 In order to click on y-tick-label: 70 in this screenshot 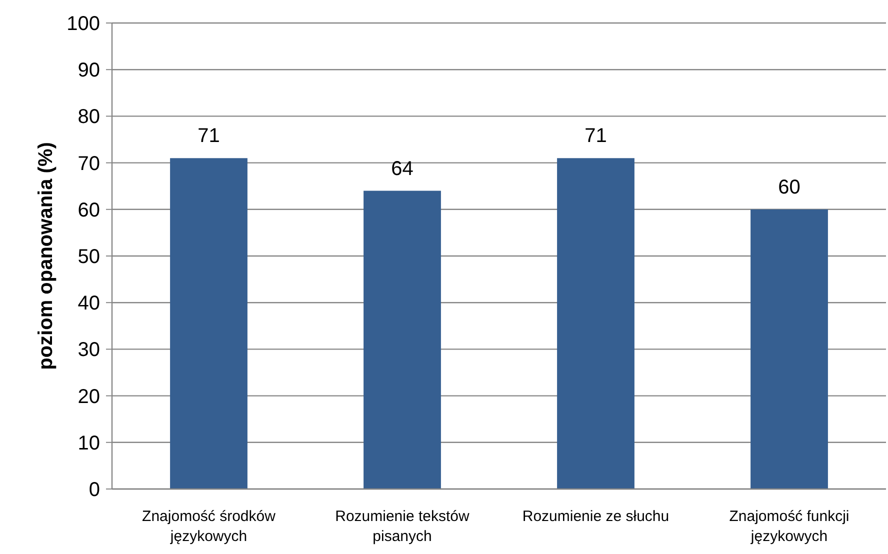, I will do `click(89, 163)`.